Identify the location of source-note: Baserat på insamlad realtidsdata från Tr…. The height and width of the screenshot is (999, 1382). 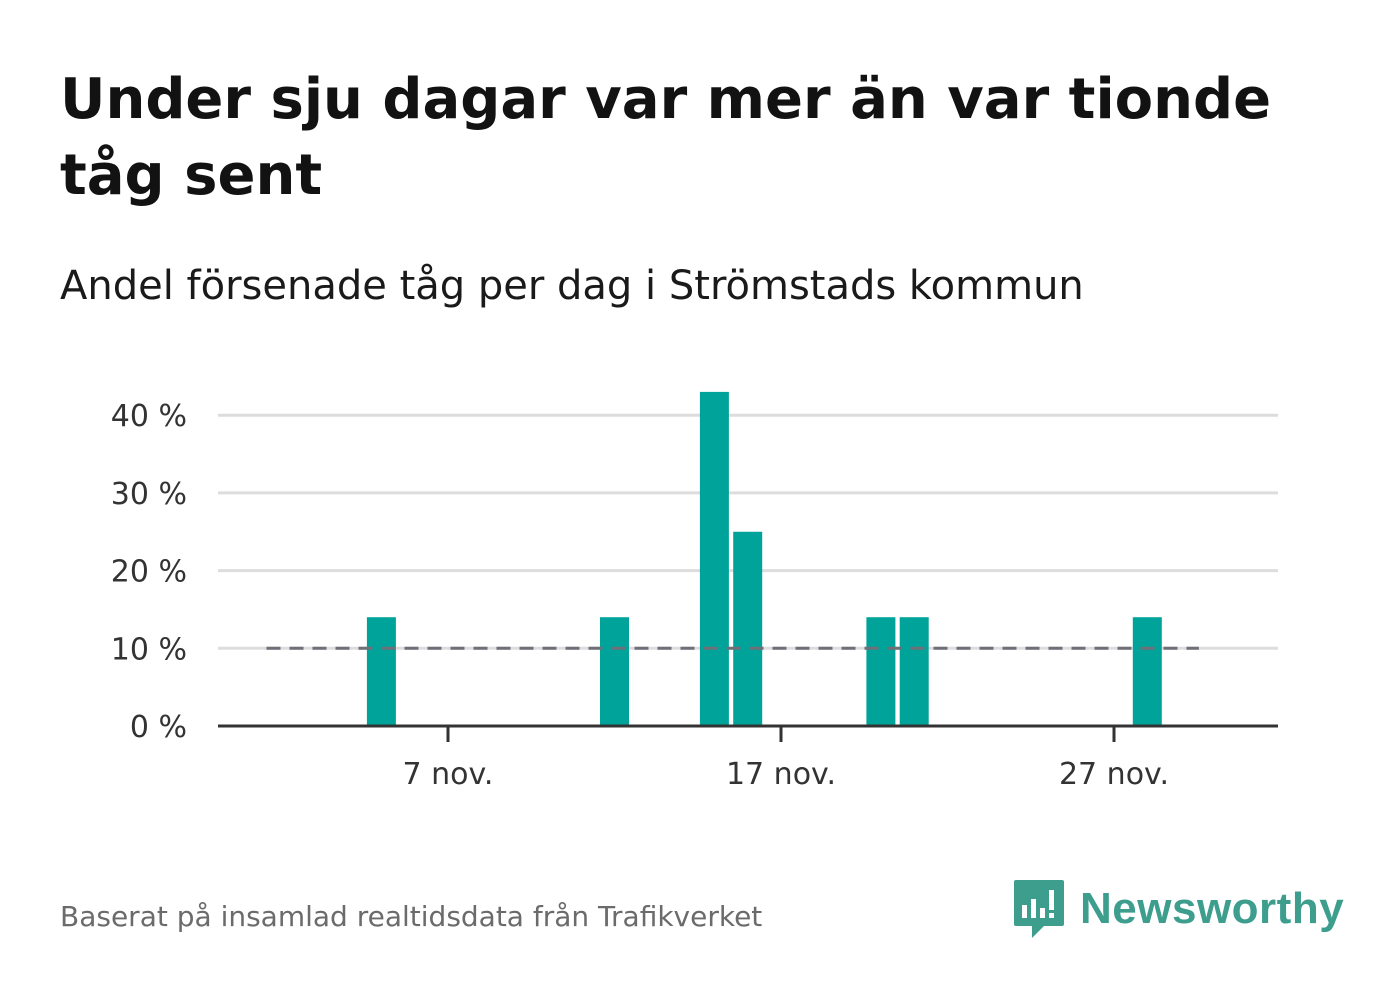
(411, 916).